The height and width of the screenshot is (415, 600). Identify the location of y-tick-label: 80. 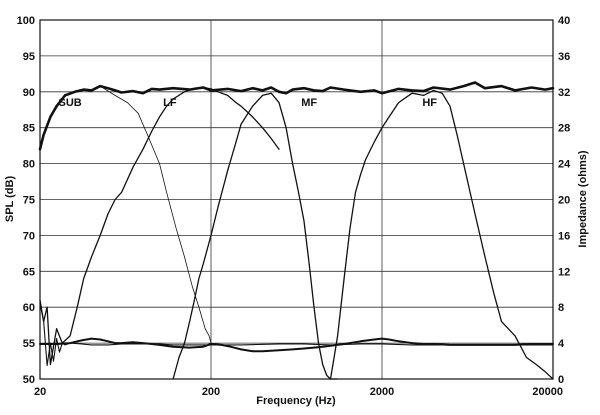
(29, 165).